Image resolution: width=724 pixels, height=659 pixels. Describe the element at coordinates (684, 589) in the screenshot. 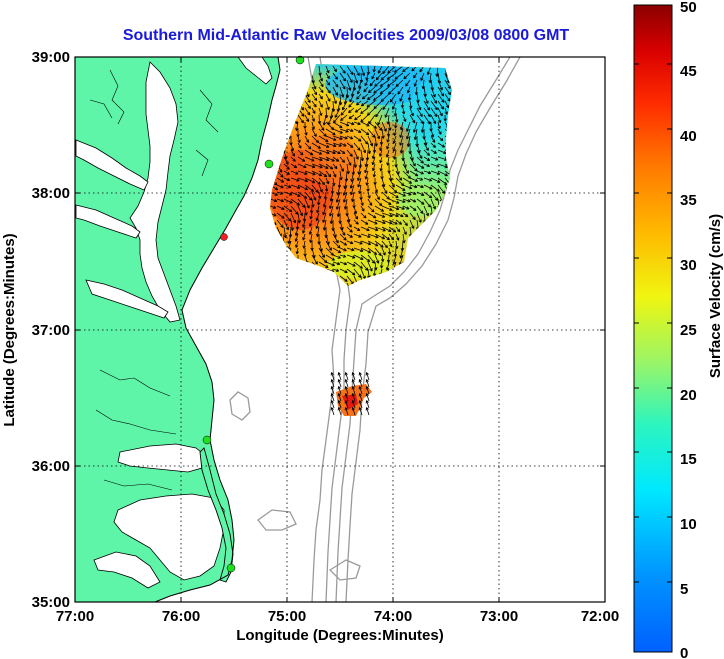

I see `colorbar-tick-label: 5` at that location.